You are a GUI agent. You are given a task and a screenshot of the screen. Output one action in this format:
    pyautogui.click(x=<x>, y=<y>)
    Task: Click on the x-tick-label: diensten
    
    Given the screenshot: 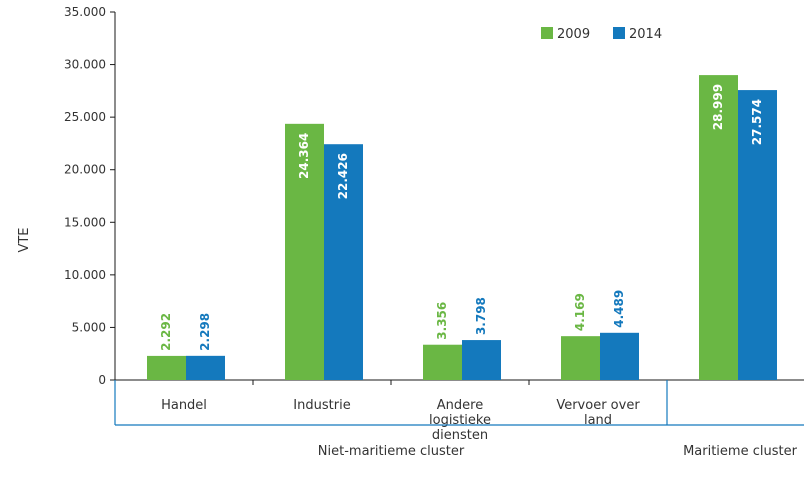 What is the action you would take?
    pyautogui.click(x=460, y=435)
    